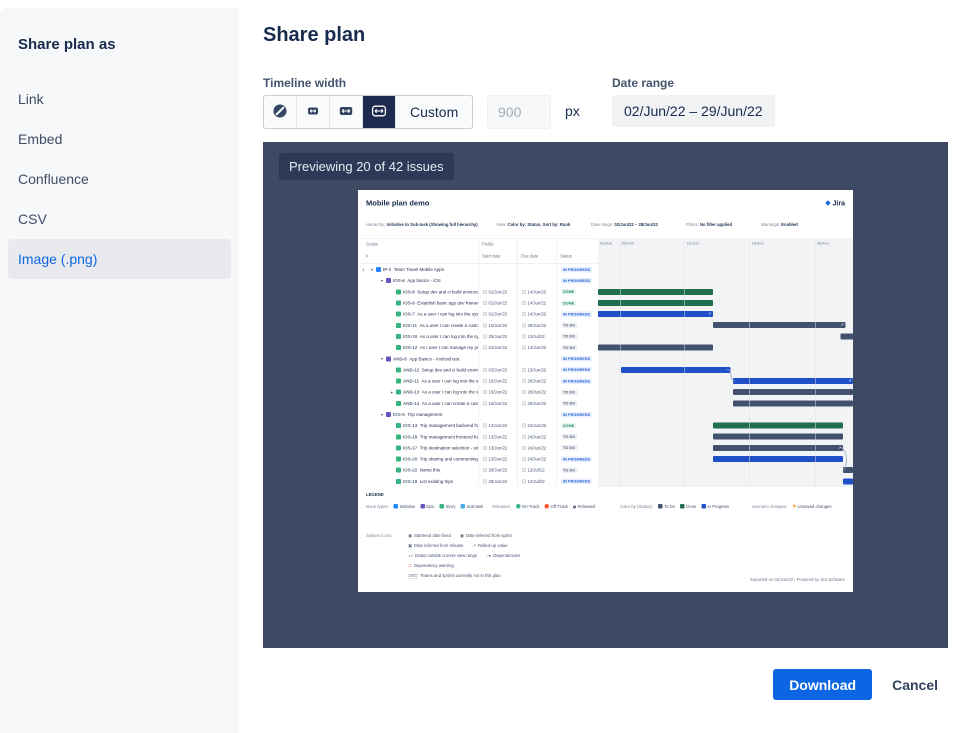 The width and height of the screenshot is (967, 733). I want to click on gantt-gridline, so click(620, 362).